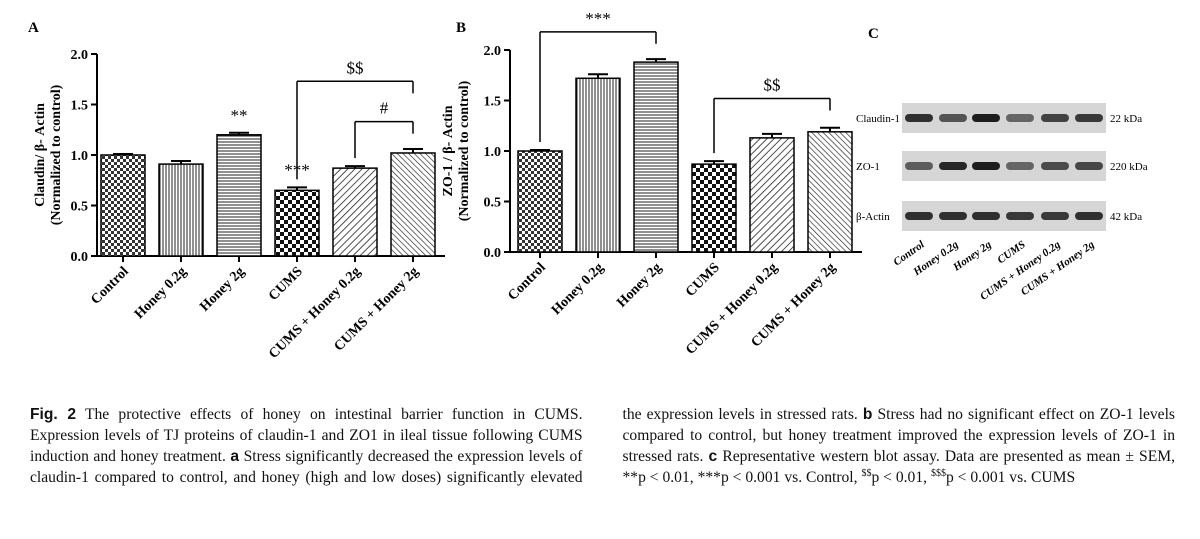 Image resolution: width=1200 pixels, height=539 pixels. I want to click on blot-size-label: 42 kDa, so click(1126, 217).